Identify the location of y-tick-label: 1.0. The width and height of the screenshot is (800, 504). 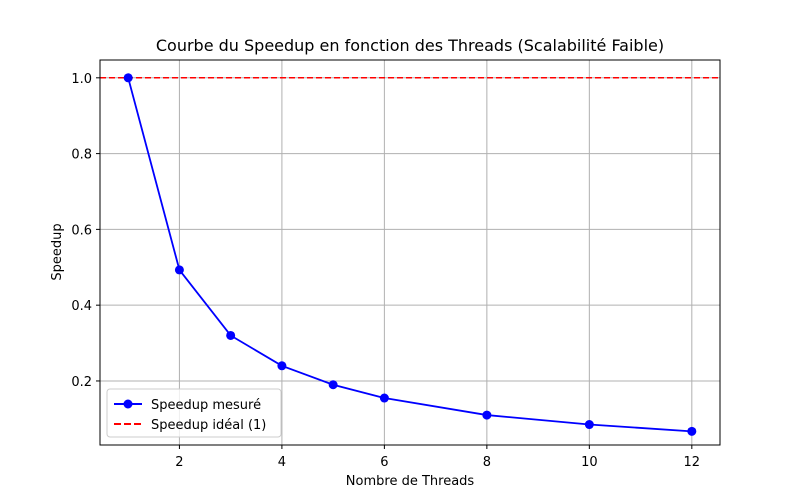
(81, 79).